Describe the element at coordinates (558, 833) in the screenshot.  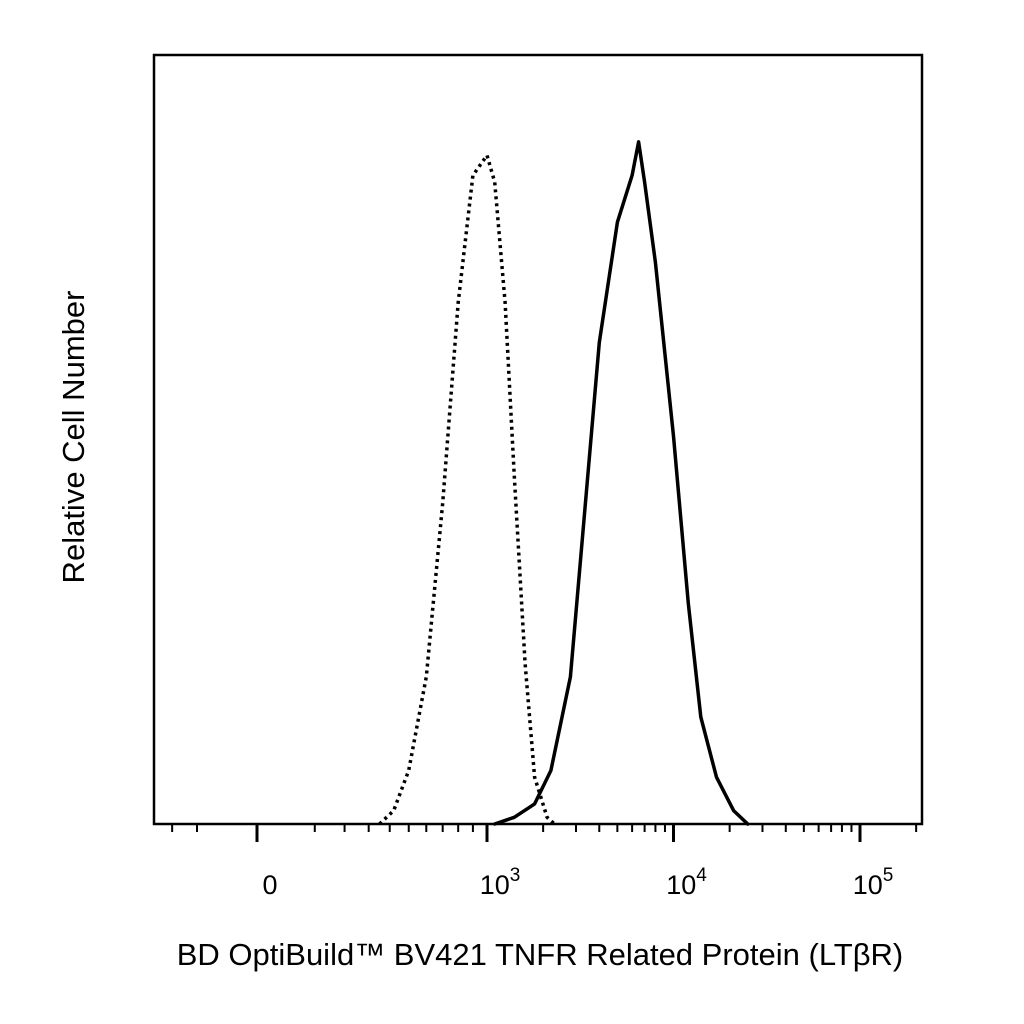
I see `major-ticks` at that location.